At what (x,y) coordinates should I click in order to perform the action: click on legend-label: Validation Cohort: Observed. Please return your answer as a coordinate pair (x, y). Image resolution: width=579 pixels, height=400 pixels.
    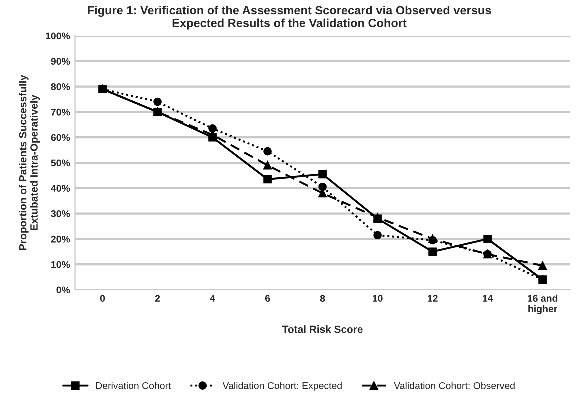
    Looking at the image, I should click on (454, 386).